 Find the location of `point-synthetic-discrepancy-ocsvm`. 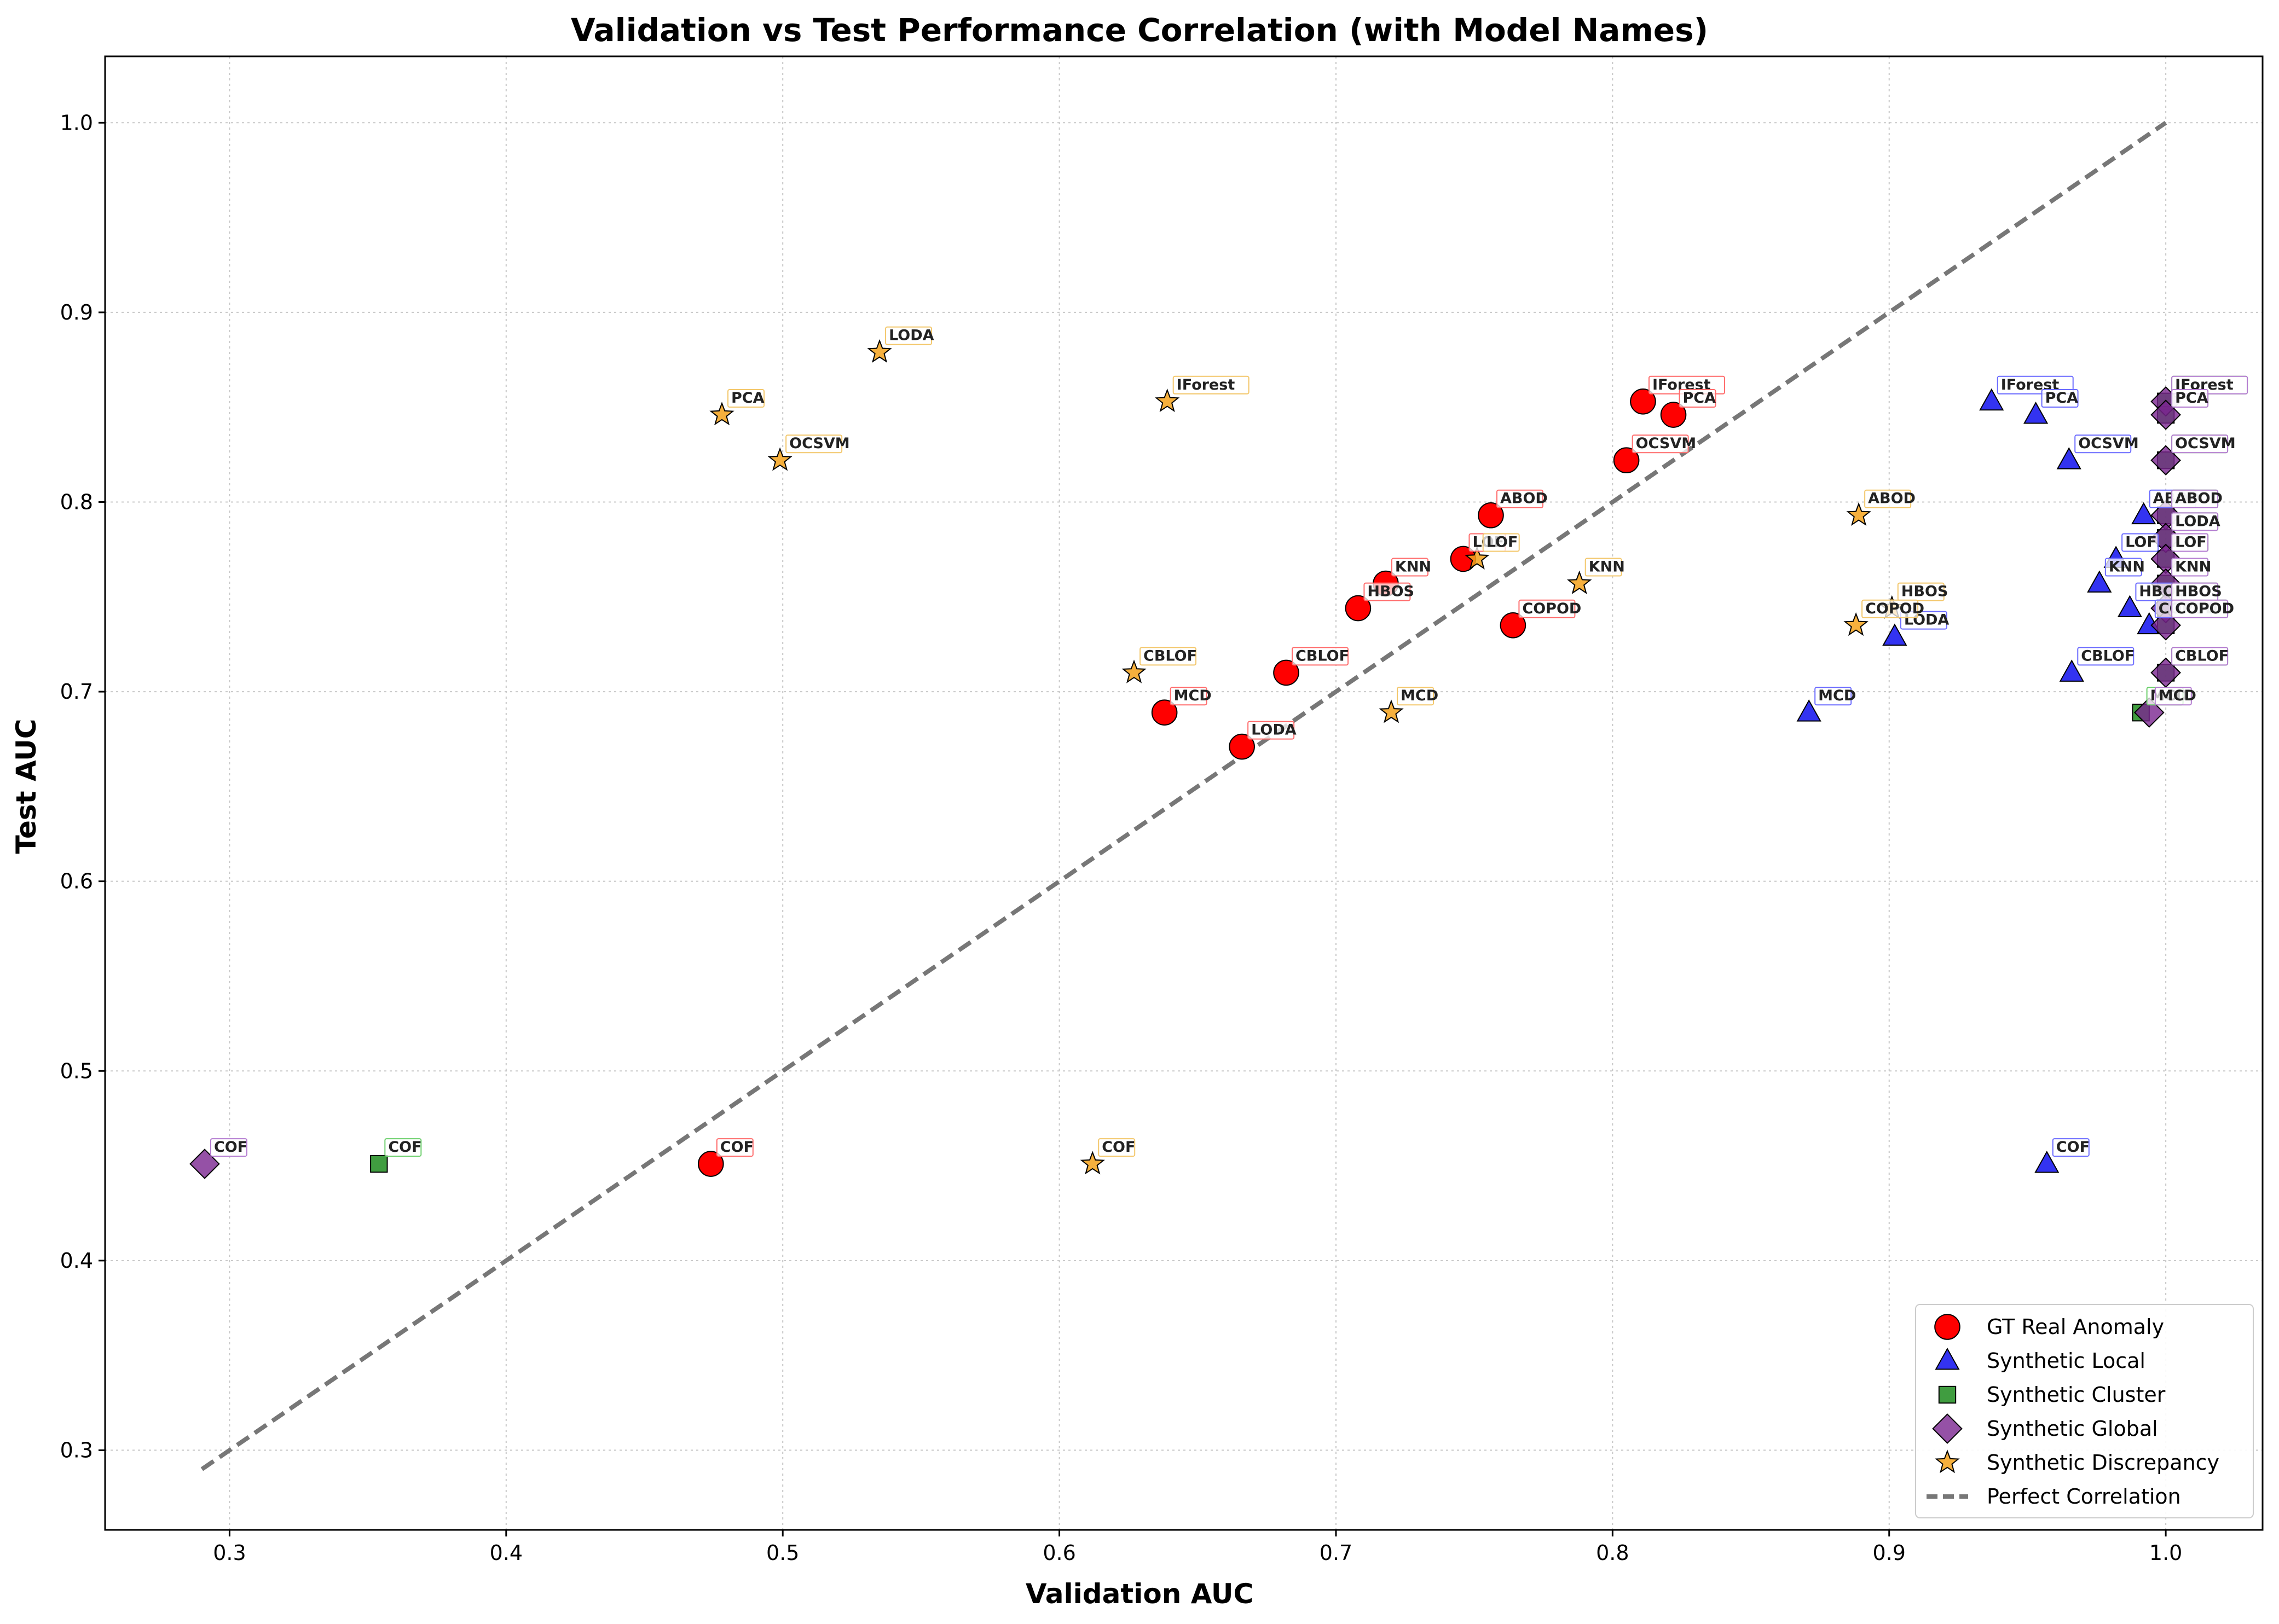

point-synthetic-discrepancy-ocsvm is located at coordinates (780, 459).